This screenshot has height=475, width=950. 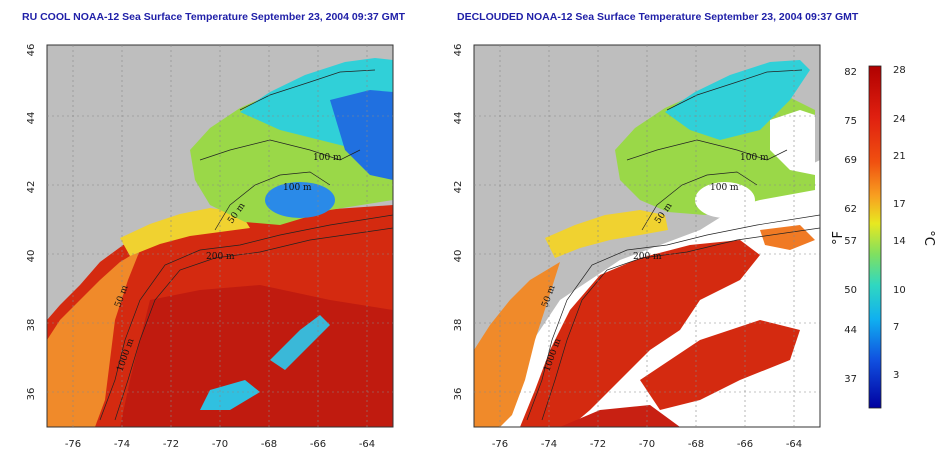 I want to click on fahrenheit-tick: 75, so click(x=850, y=121).